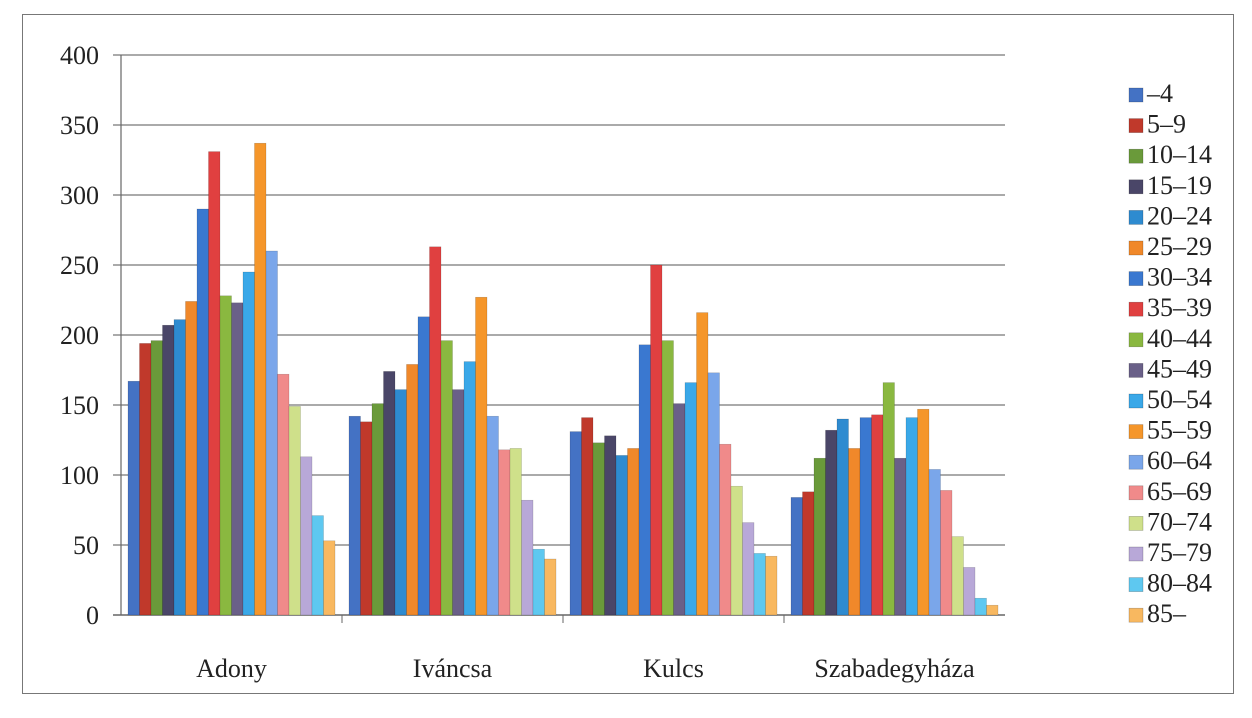 This screenshot has width=1252, height=718. Describe the element at coordinates (1179, 185) in the screenshot. I see `legend-label: 15–19` at that location.